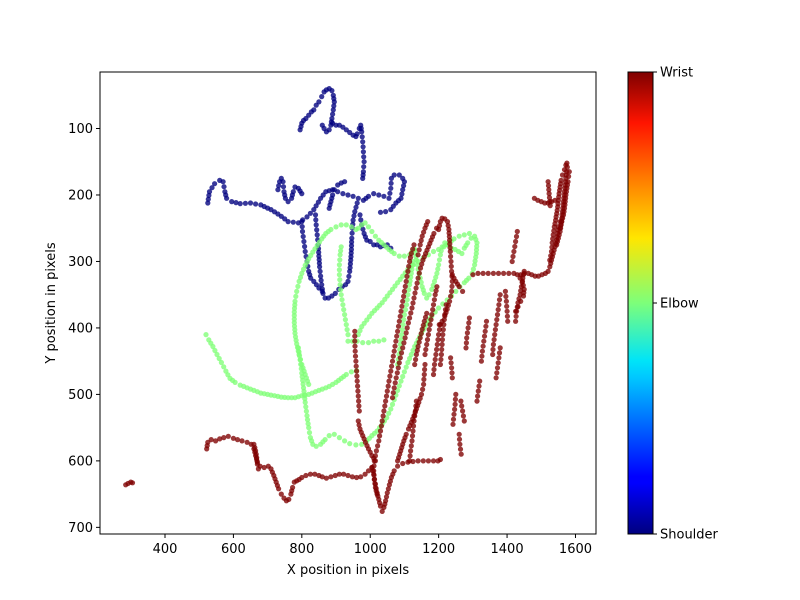 Image resolution: width=800 pixels, height=600 pixels. What do you see at coordinates (507, 549) in the screenshot?
I see `x-tick-label: 1400` at bounding box center [507, 549].